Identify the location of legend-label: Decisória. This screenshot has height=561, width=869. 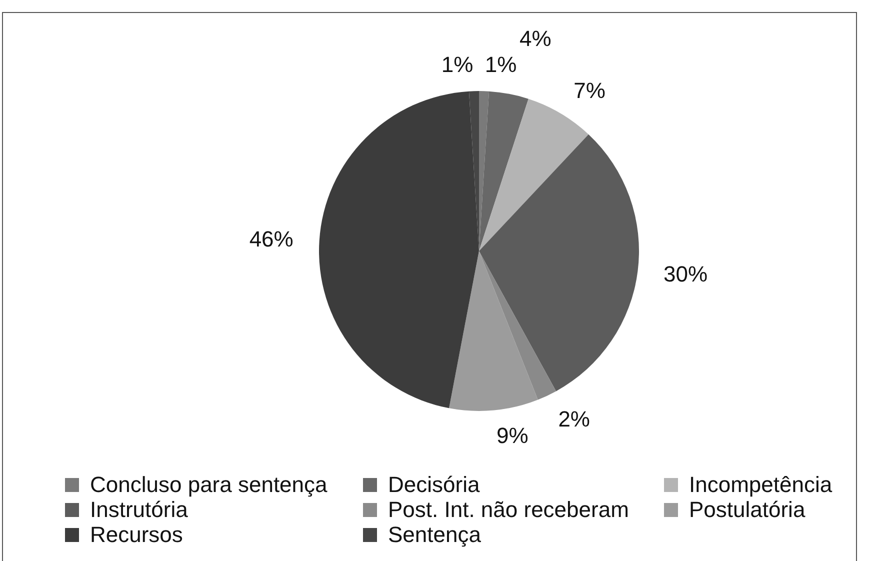
(434, 484).